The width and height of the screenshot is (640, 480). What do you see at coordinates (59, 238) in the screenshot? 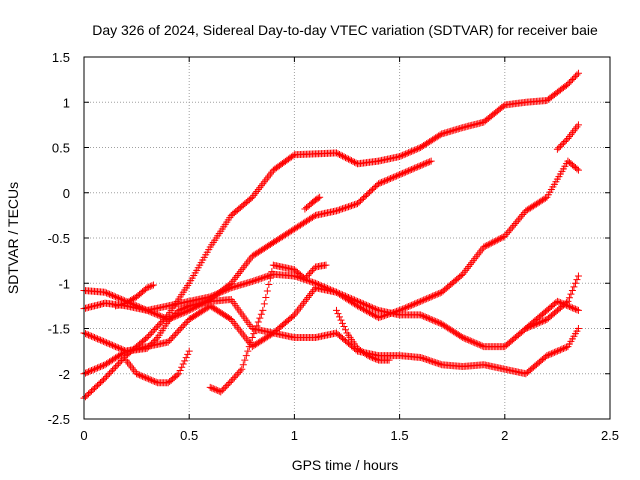
I see `y-tick-labels: -2.5 -2 -1.5 -1 -0.5 0 0.5 1 1.5` at bounding box center [59, 238].